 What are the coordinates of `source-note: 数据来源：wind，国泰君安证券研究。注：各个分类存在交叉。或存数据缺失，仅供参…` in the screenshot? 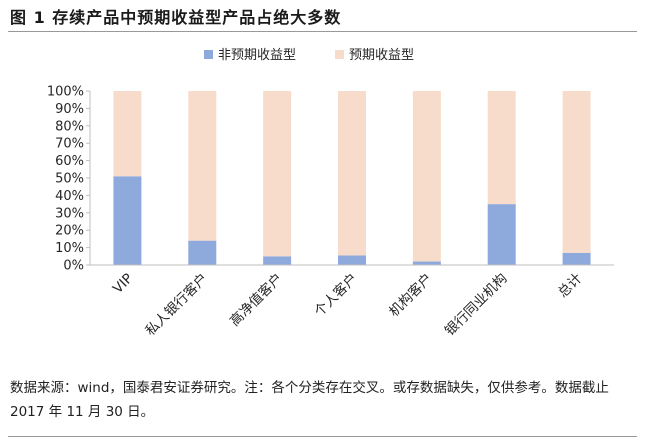 It's located at (309, 400).